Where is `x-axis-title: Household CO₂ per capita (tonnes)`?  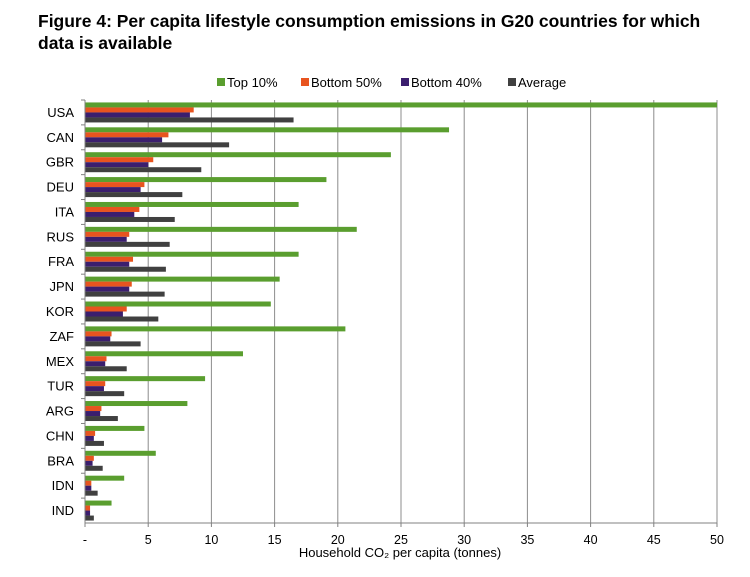 x-axis-title: Household CO₂ per capita (tonnes) is located at coordinates (400, 552).